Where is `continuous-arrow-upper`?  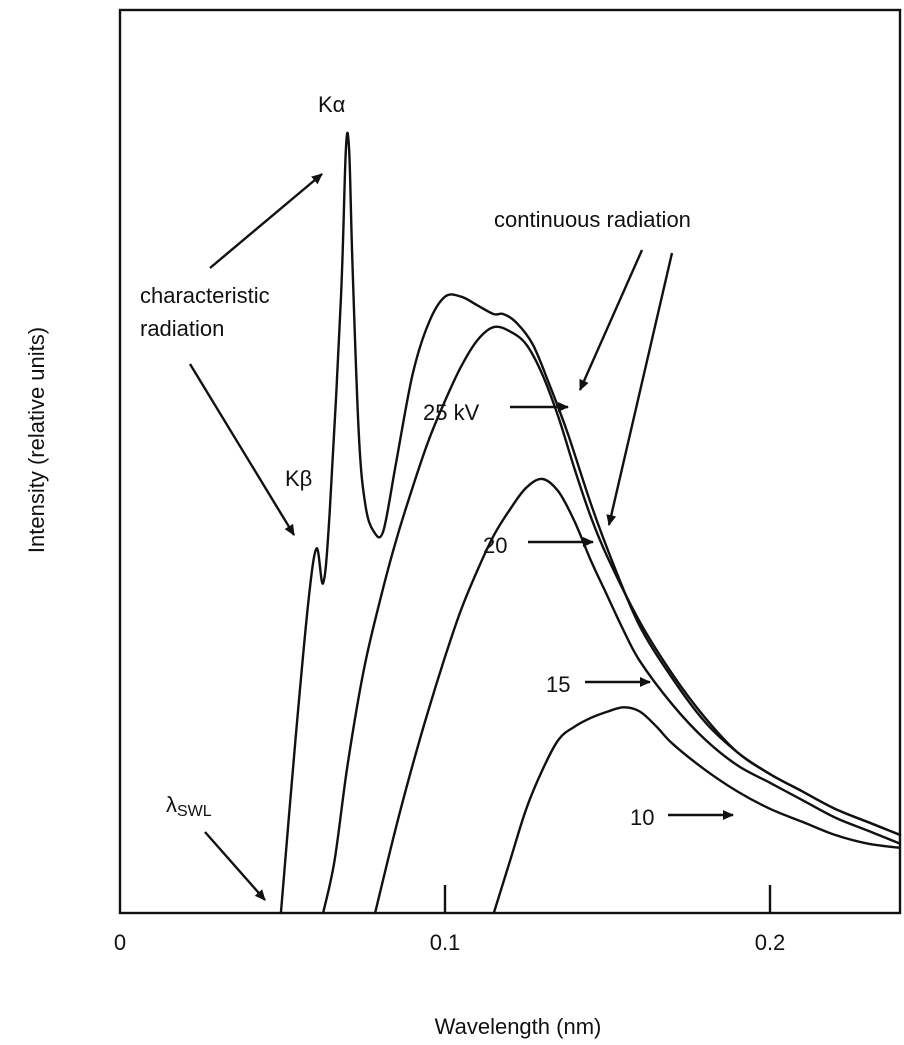 continuous-arrow-upper is located at coordinates (611, 320).